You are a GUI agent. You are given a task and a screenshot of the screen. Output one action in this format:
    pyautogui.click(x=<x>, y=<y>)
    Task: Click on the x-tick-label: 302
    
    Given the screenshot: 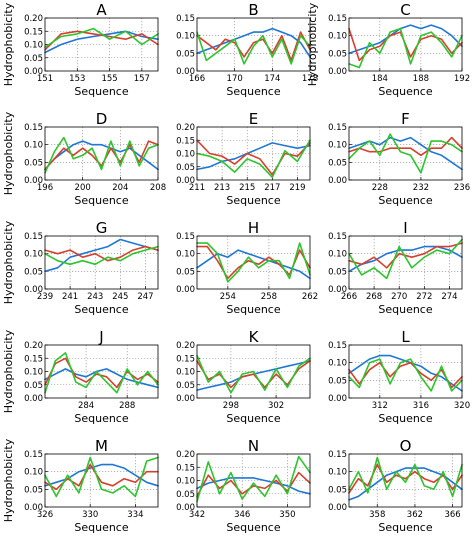 What is the action you would take?
    pyautogui.click(x=276, y=406)
    